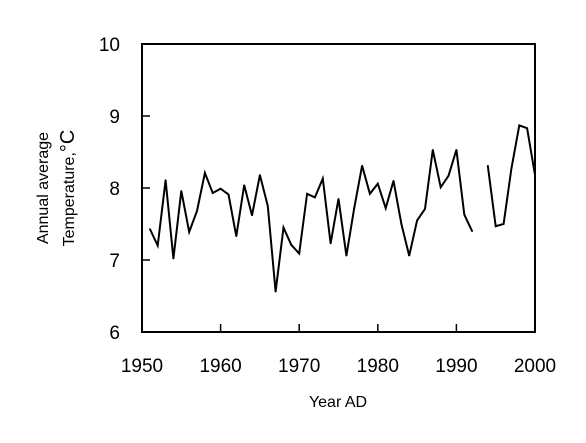  I want to click on x-axis-ticks: 1950 1960 1970 1980 1990 2000, so click(338, 350).